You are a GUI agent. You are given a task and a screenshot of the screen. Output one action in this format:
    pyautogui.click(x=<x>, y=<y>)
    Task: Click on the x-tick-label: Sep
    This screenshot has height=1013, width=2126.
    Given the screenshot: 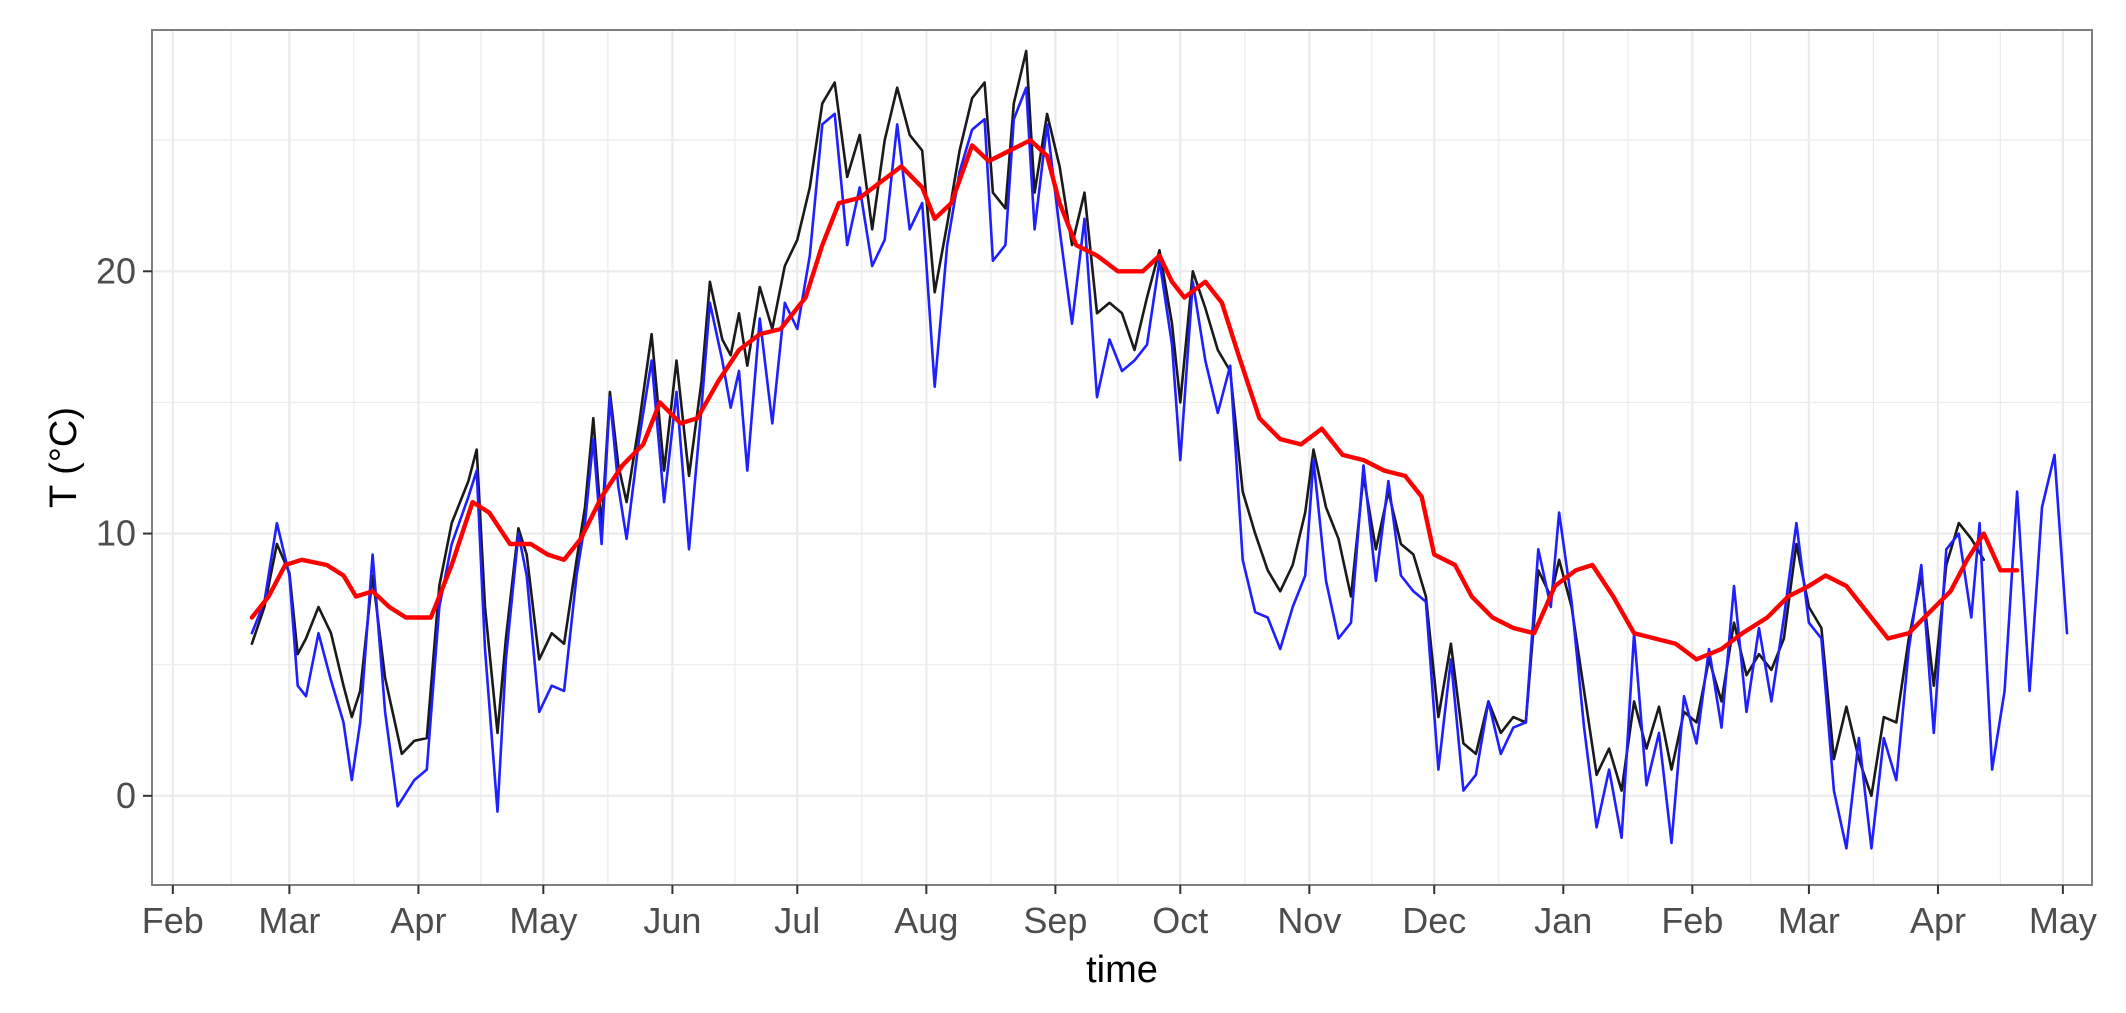 What is the action you would take?
    pyautogui.click(x=1055, y=920)
    